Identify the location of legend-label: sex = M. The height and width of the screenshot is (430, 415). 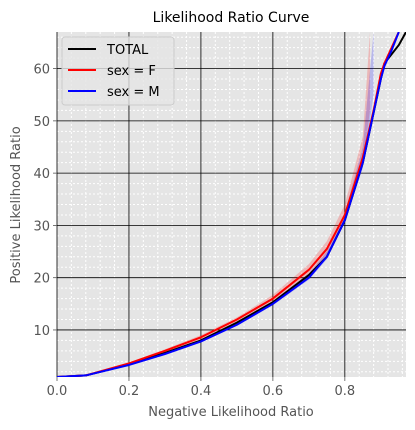
(133, 92).